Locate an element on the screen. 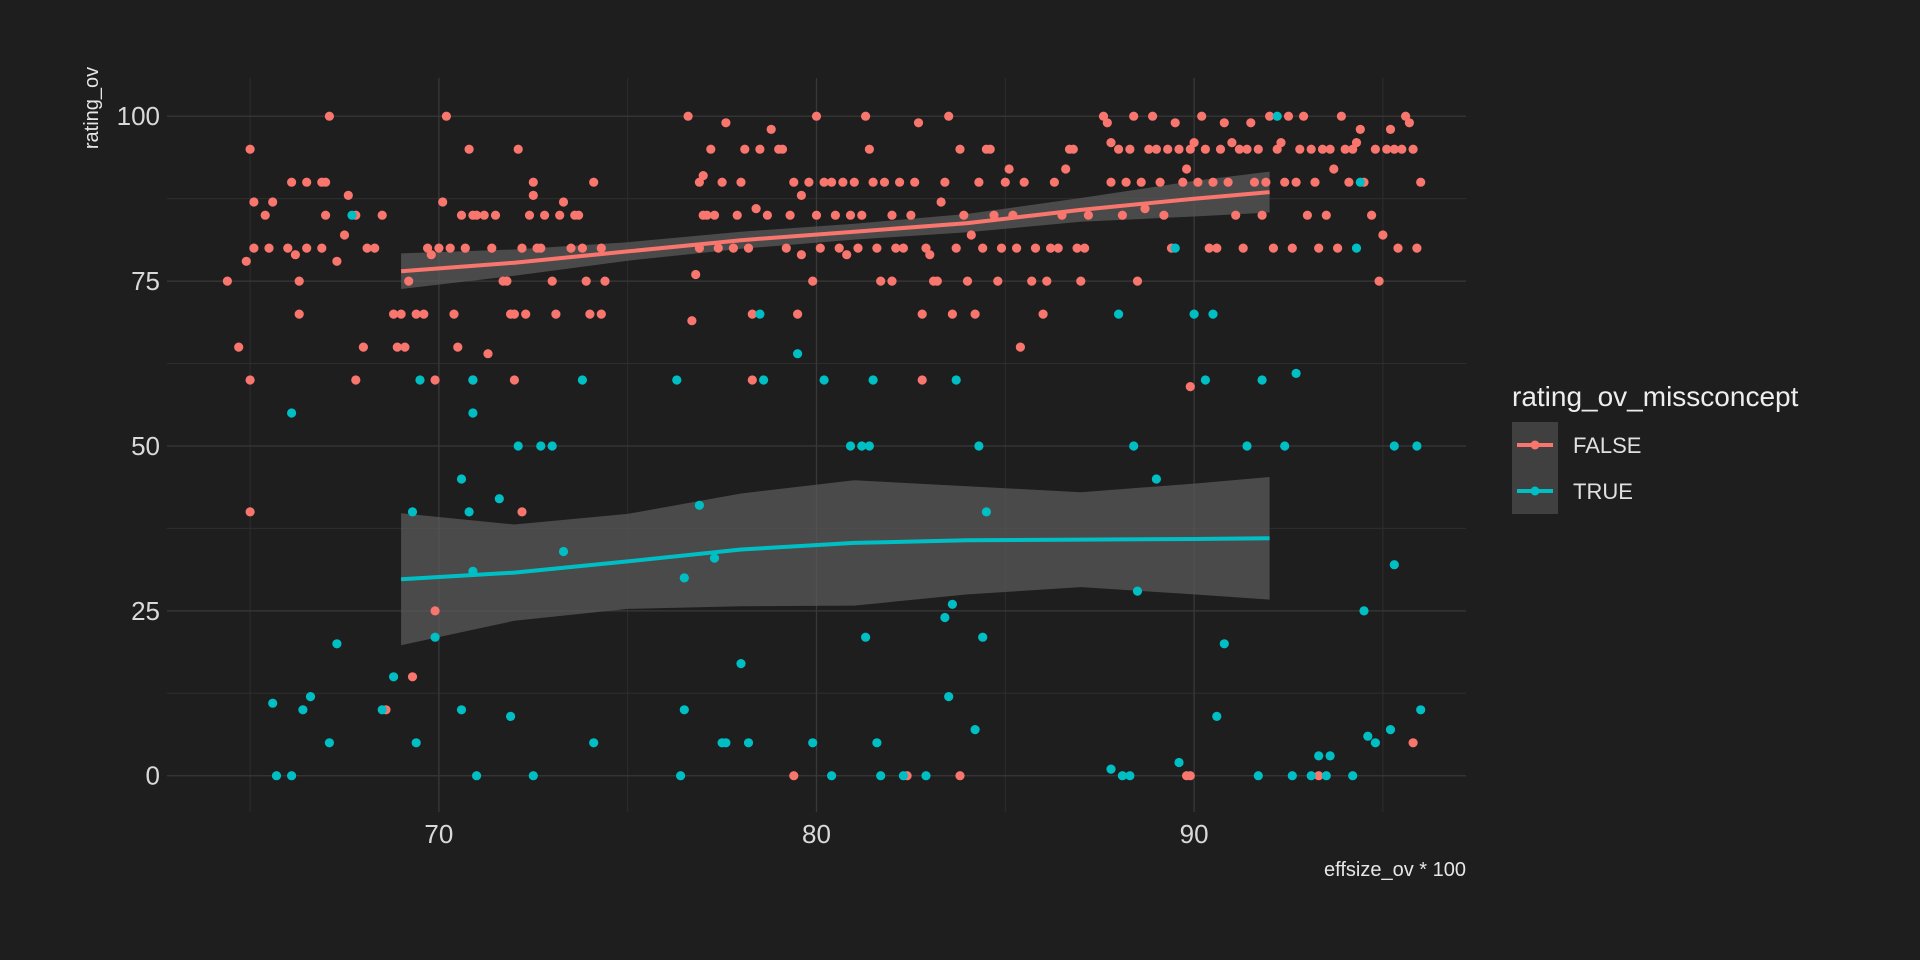  legend: rating_ov_missconcept FALSE TRUE is located at coordinates (1655, 447).